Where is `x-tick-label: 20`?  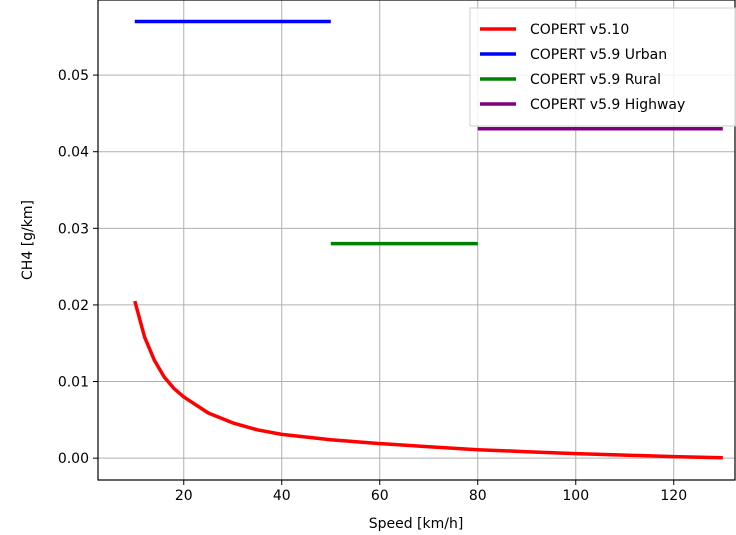
x-tick-label: 20 is located at coordinates (184, 496).